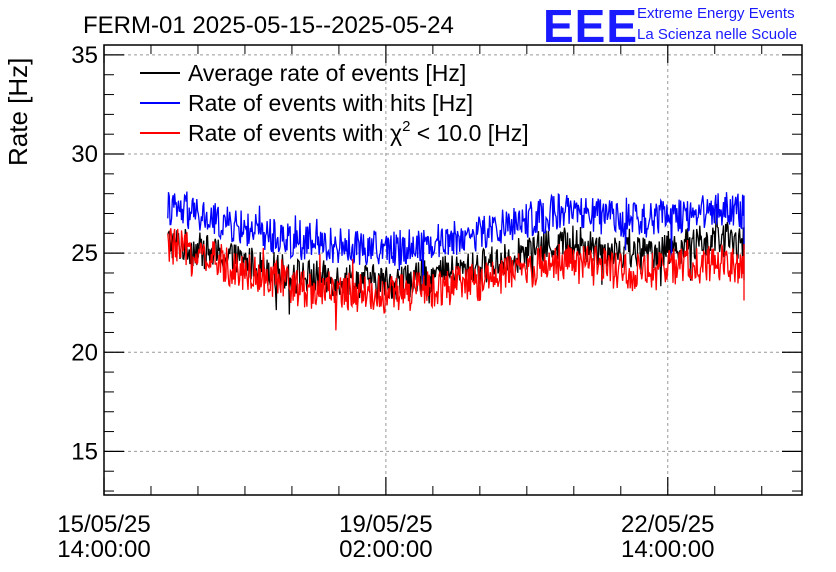 This screenshot has height=572, width=836. Describe the element at coordinates (84, 451) in the screenshot. I see `y-tick-label: 15` at that location.